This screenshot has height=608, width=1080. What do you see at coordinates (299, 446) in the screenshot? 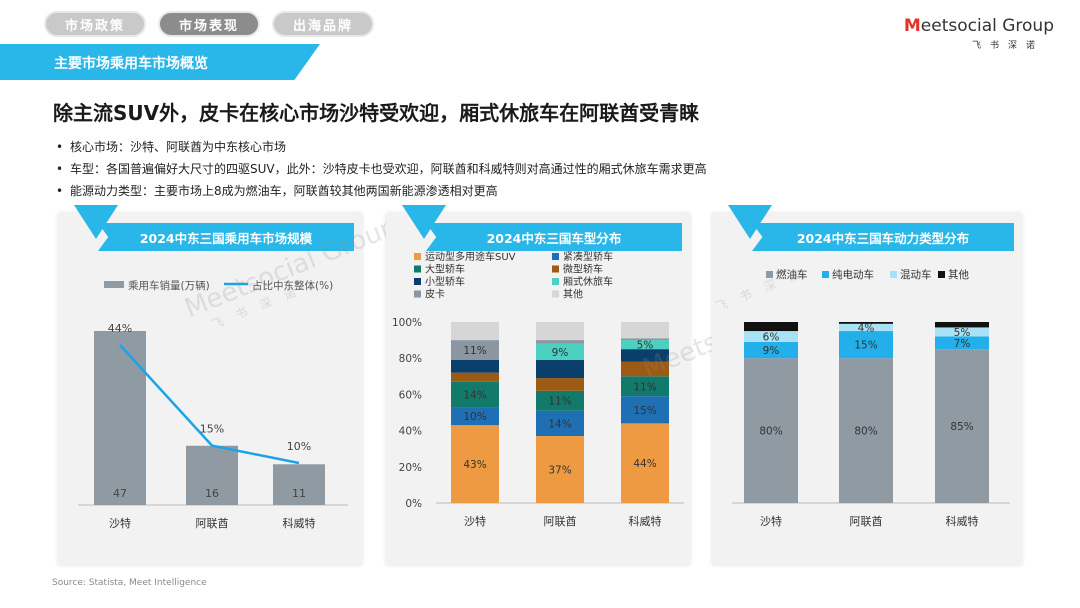
I see `share-point-label: 10%` at bounding box center [299, 446].